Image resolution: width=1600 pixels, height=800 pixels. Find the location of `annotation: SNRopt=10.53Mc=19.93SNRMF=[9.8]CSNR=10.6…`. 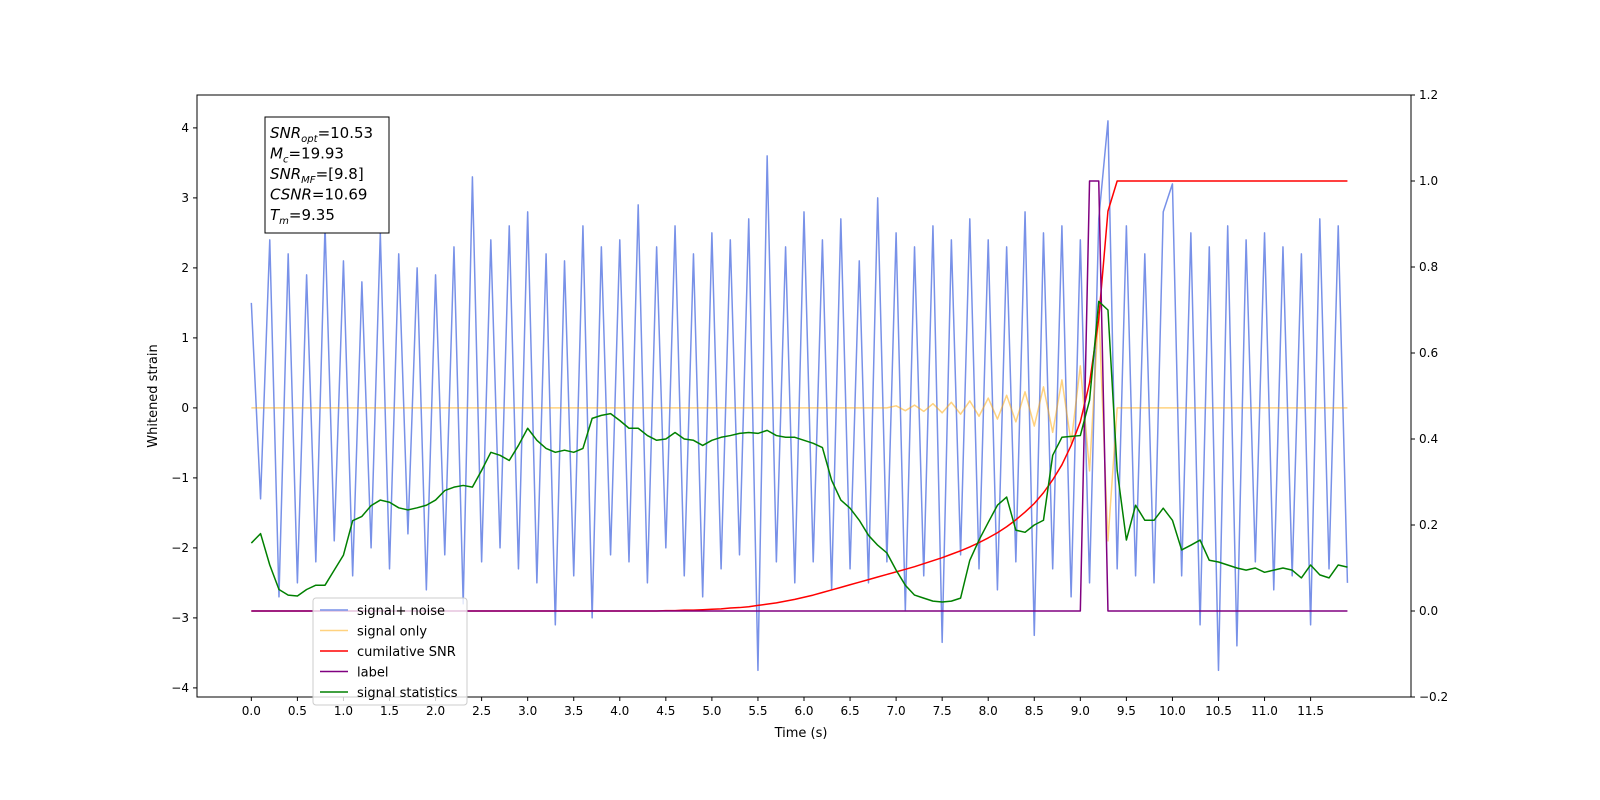

annotation: SNRopt=10.53Mc=19.93SNRMF=[9.8]CSNR=10.6… is located at coordinates (327, 175).